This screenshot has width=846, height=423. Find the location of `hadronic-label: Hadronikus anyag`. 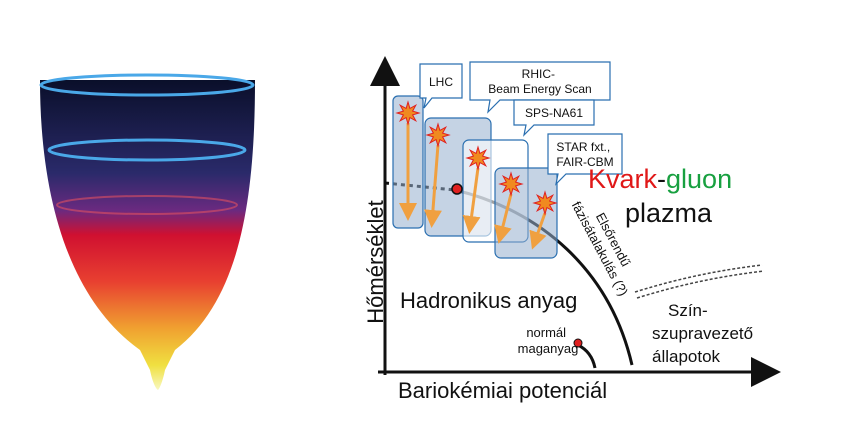

hadronic-label: Hadronikus anyag is located at coordinates (488, 300).